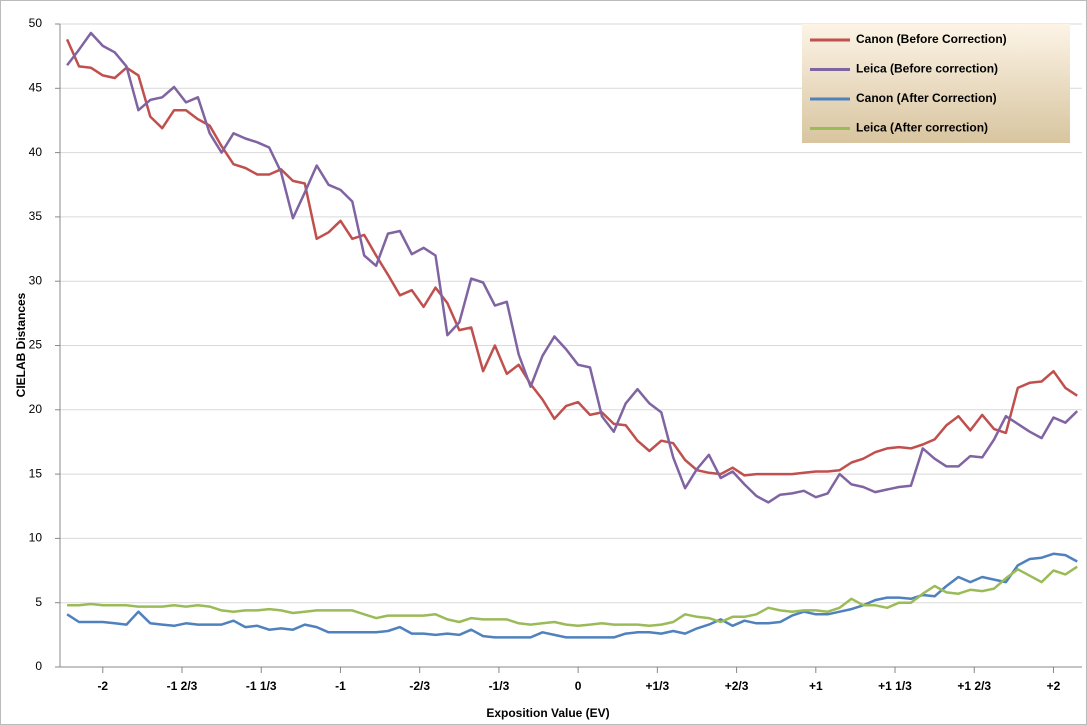 The height and width of the screenshot is (725, 1087). Describe the element at coordinates (36, 409) in the screenshot. I see `y-tick-label: 20` at that location.